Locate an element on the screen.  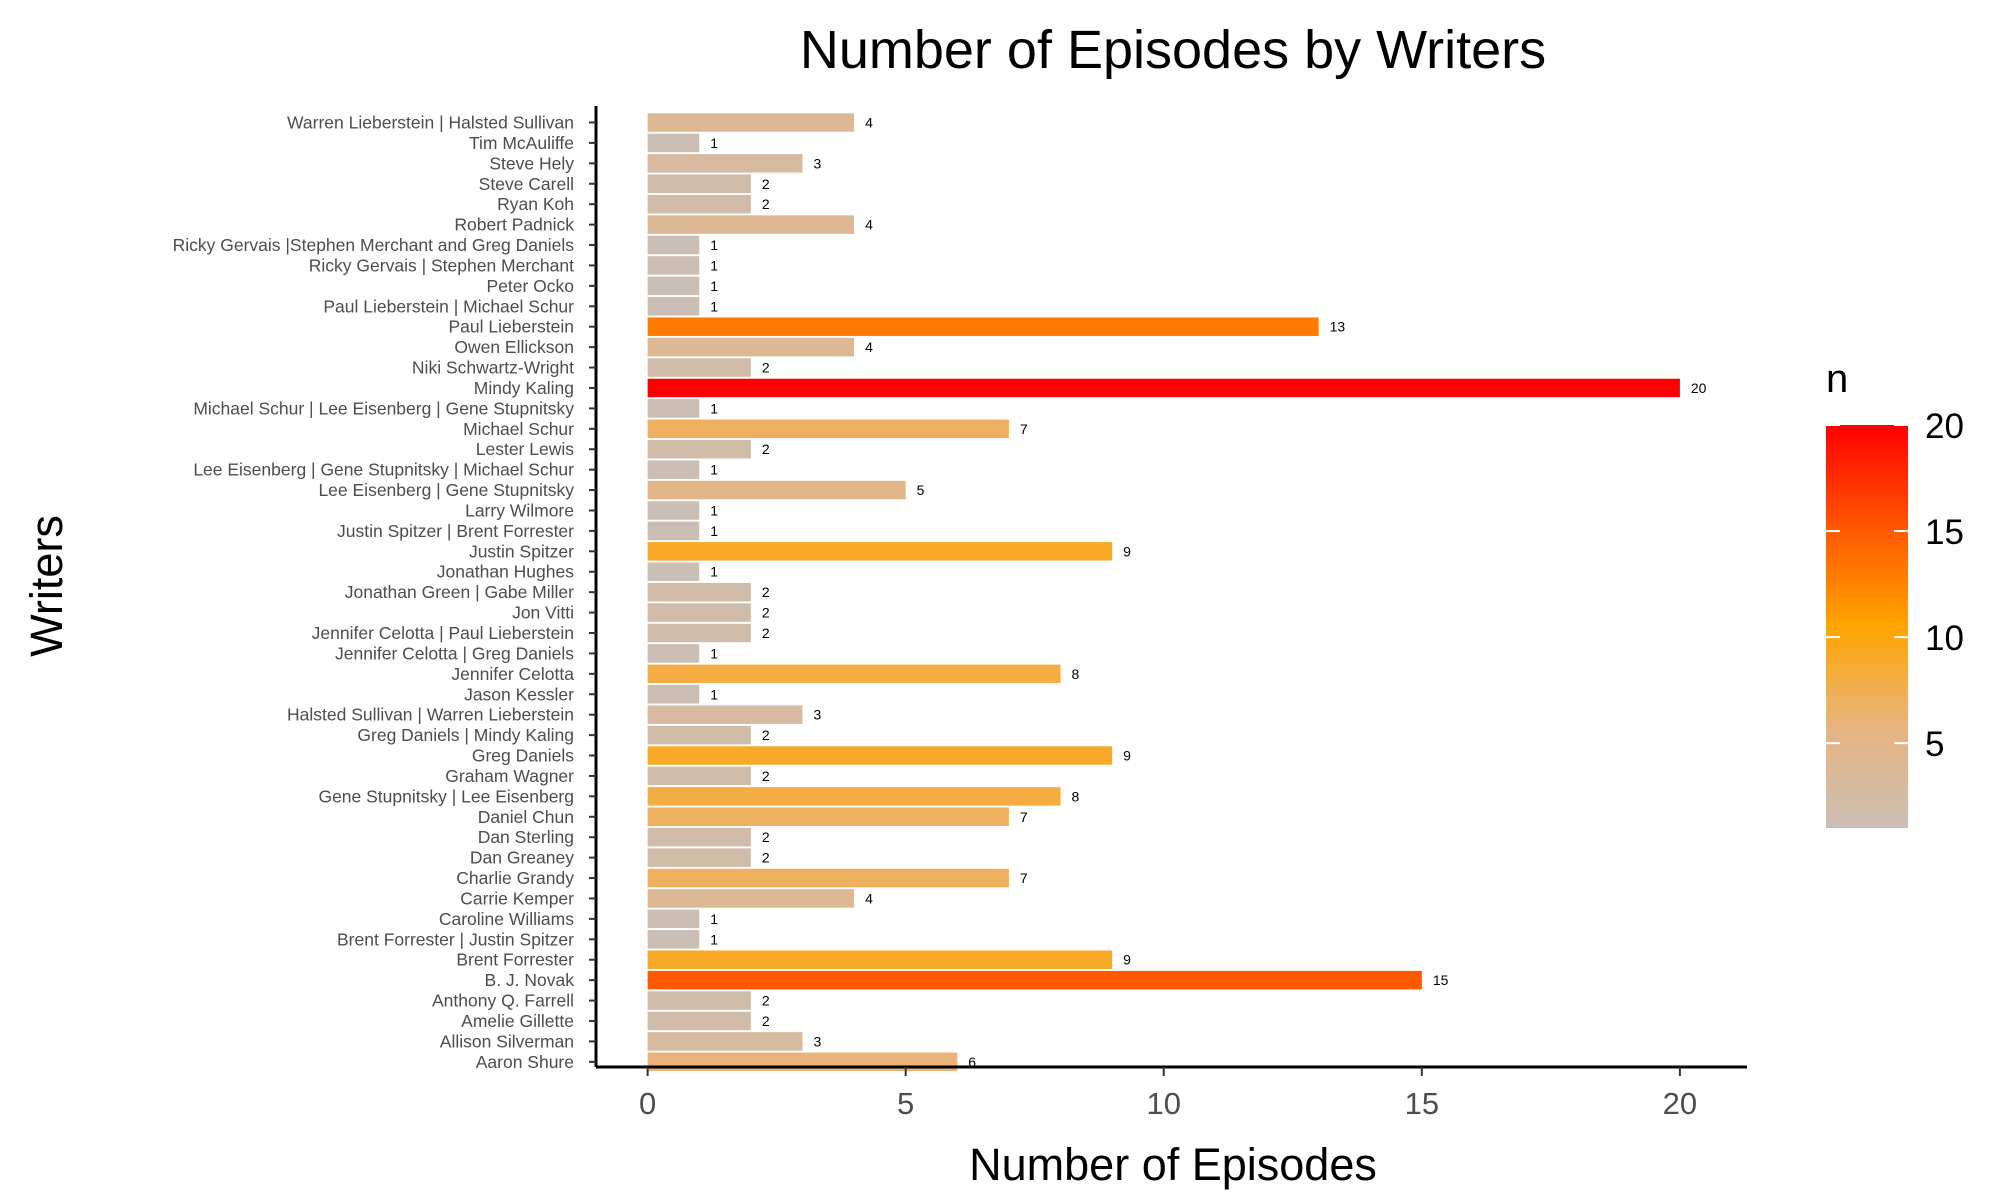
y-tick-label: Peter Ocko is located at coordinates (530, 286).